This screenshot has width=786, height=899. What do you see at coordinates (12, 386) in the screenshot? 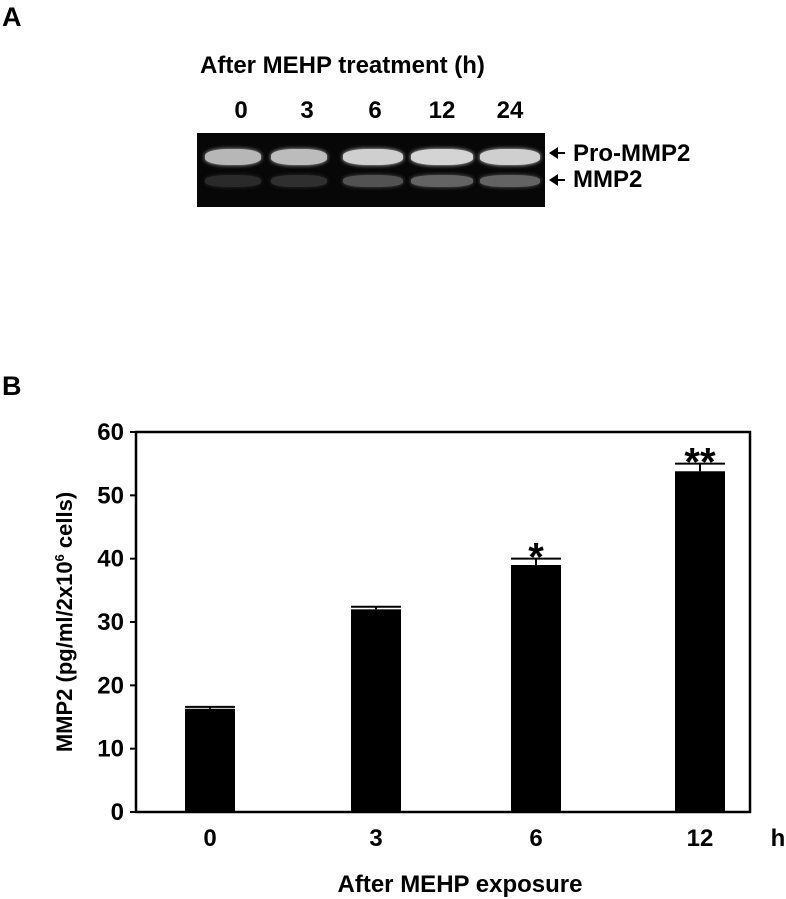
I see `panel-b-letter: B` at bounding box center [12, 386].